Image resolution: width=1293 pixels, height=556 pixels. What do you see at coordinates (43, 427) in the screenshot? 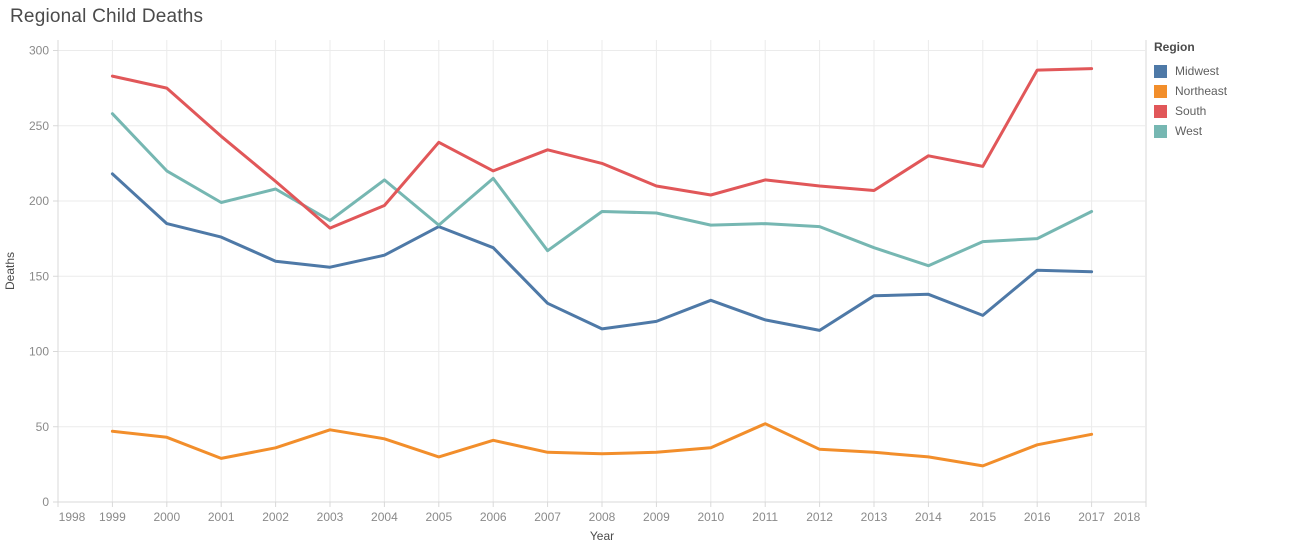
I see `y-tick-label-50: 50` at bounding box center [43, 427].